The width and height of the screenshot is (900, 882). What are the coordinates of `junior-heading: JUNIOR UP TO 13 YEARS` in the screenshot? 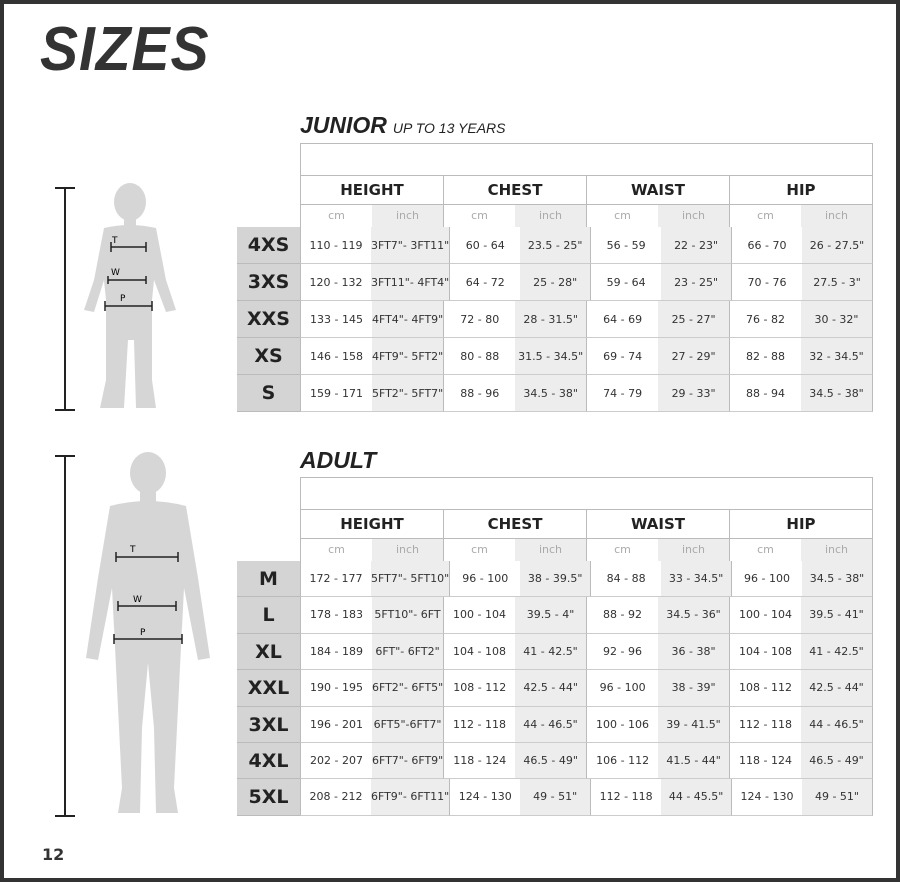 It's located at (402, 125).